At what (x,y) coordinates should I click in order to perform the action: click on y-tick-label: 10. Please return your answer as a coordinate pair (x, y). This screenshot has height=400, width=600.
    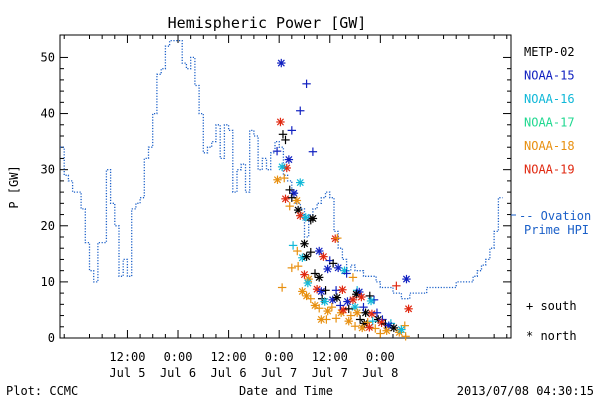
    Looking at the image, I should click on (48, 282).